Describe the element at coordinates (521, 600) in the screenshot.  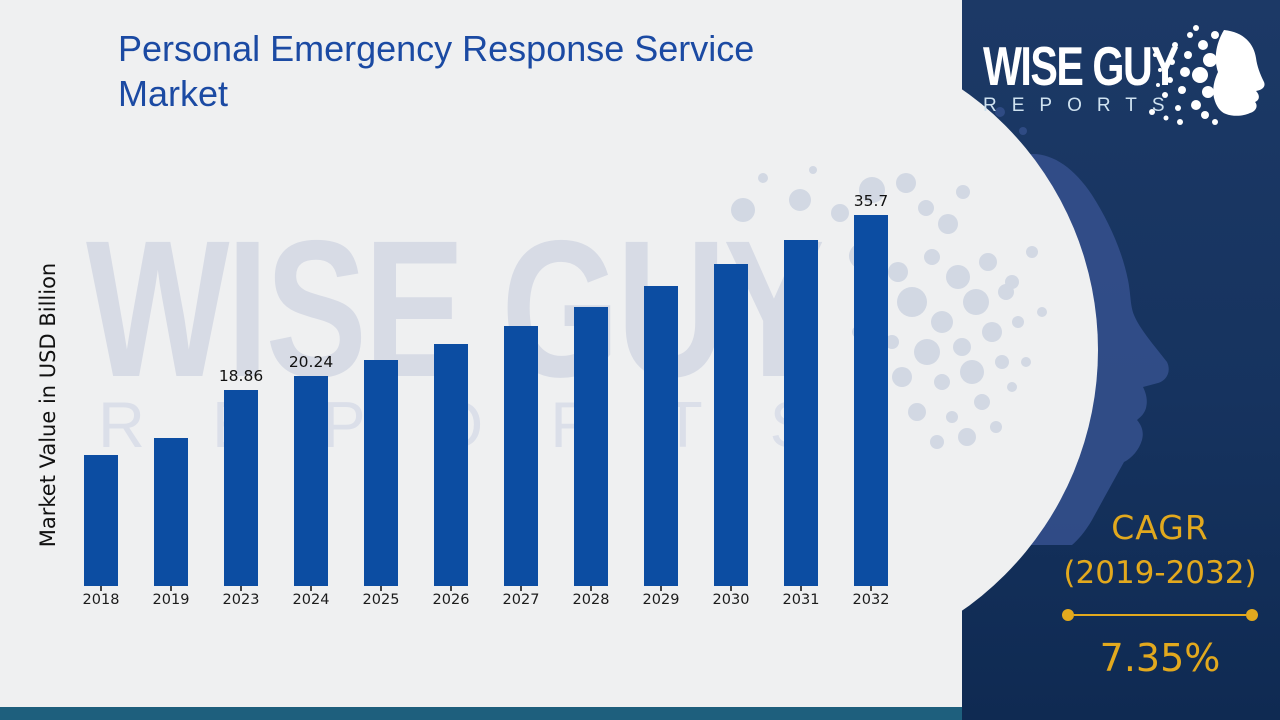
I see `x-tick-label-2027: 2027` at that location.